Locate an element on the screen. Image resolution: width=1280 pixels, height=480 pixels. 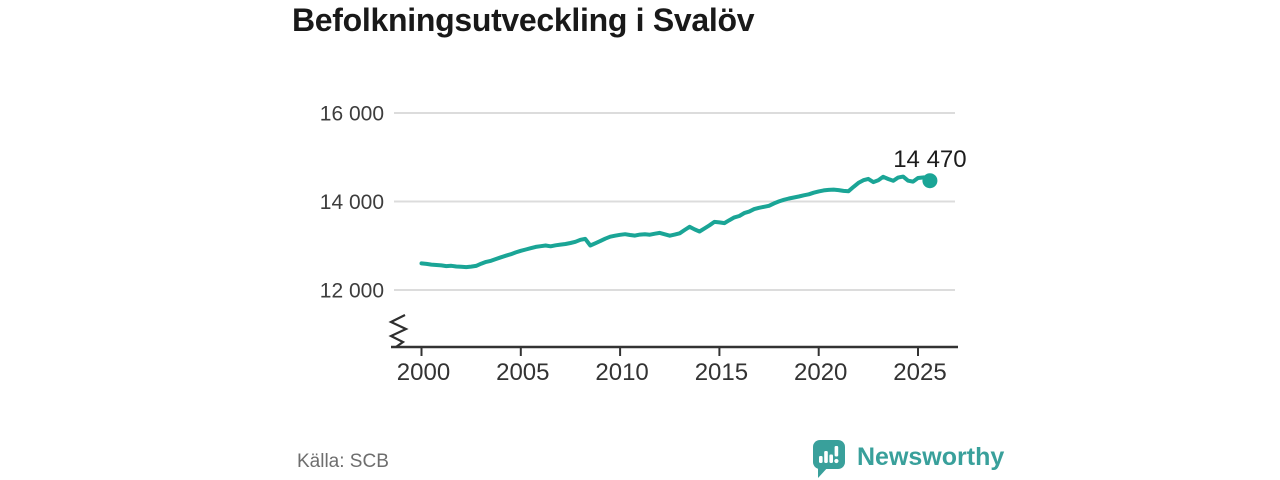
chart-title: Befolkningsutveckling i Svalöv is located at coordinates (523, 20).